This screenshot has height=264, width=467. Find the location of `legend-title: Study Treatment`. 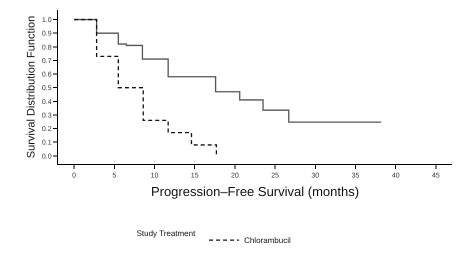

legend-title: Study Treatment is located at coordinates (166, 233).